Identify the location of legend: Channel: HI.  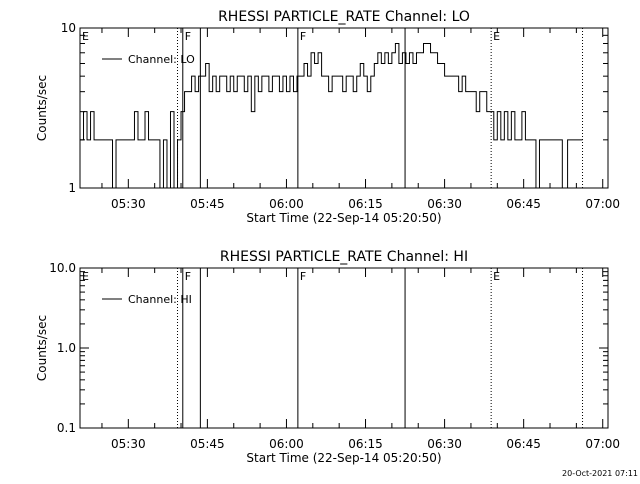
(147, 299).